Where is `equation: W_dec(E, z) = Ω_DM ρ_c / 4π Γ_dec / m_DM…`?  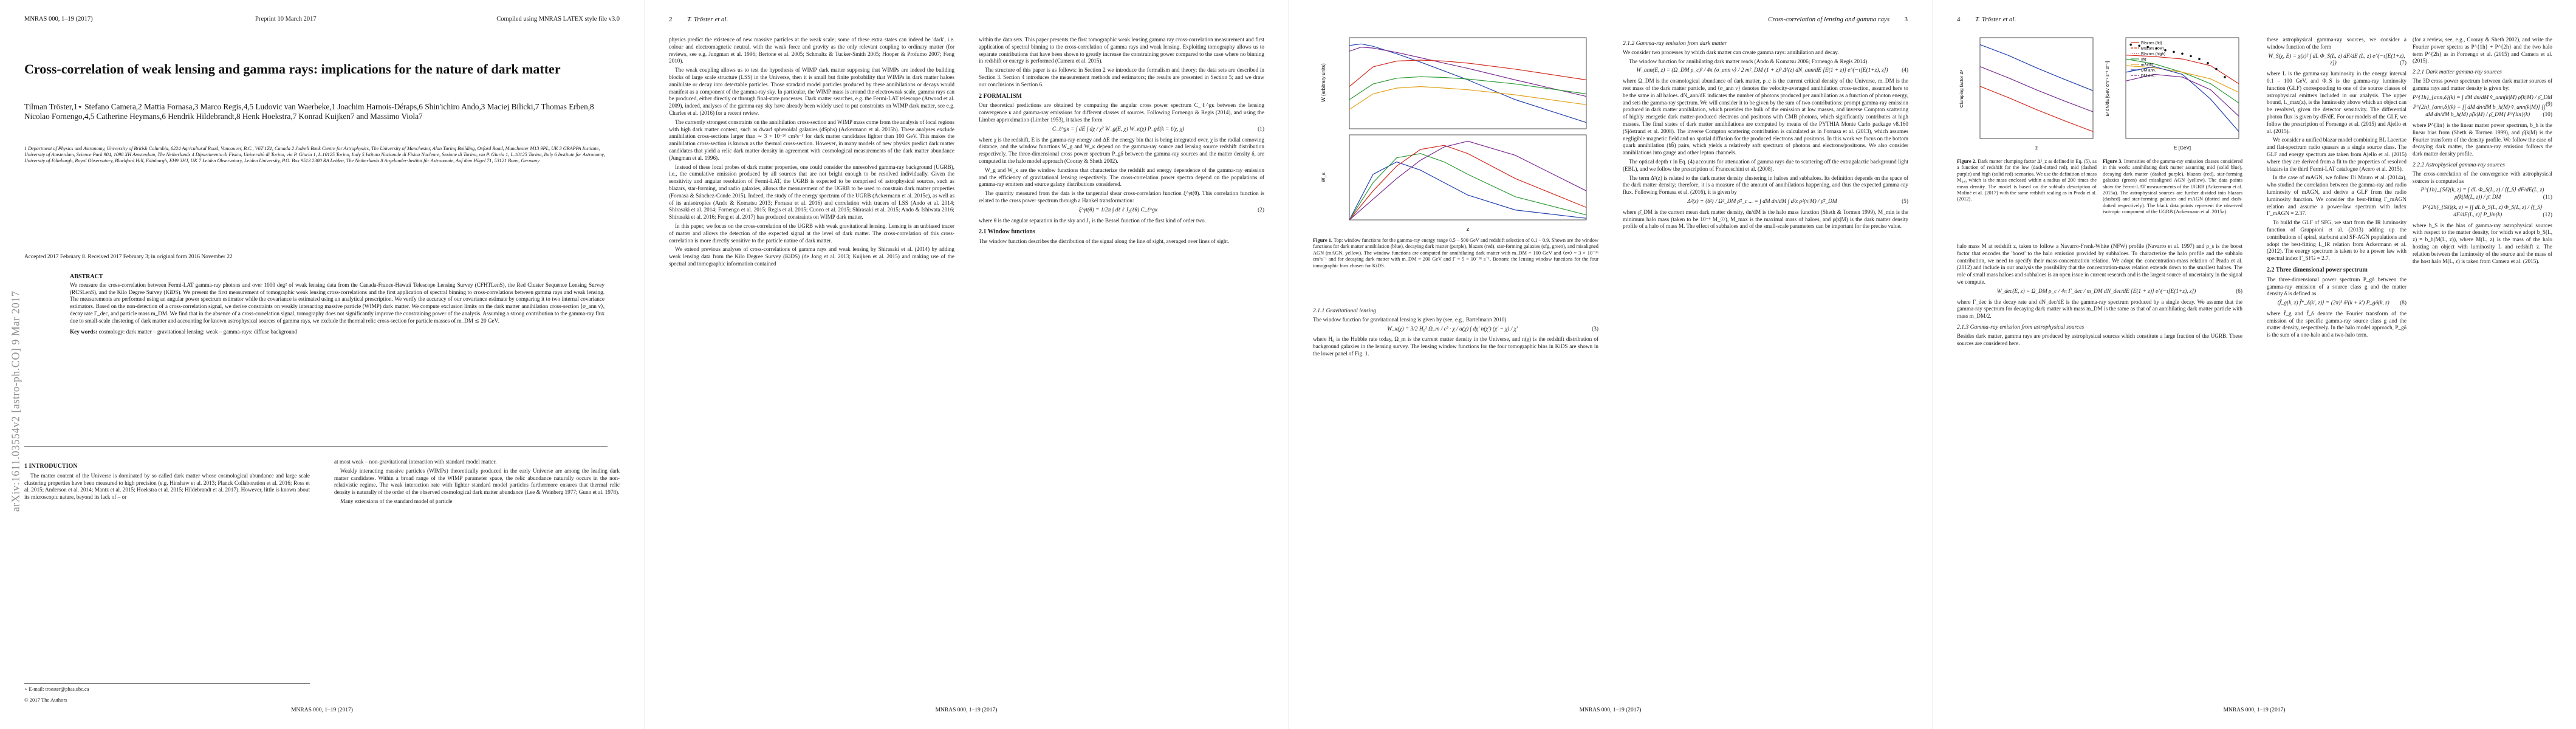
equation: W_dec(E, z) = Ω_DM ρ_c / 4π Γ_dec / m_DM… is located at coordinates (2099, 293).